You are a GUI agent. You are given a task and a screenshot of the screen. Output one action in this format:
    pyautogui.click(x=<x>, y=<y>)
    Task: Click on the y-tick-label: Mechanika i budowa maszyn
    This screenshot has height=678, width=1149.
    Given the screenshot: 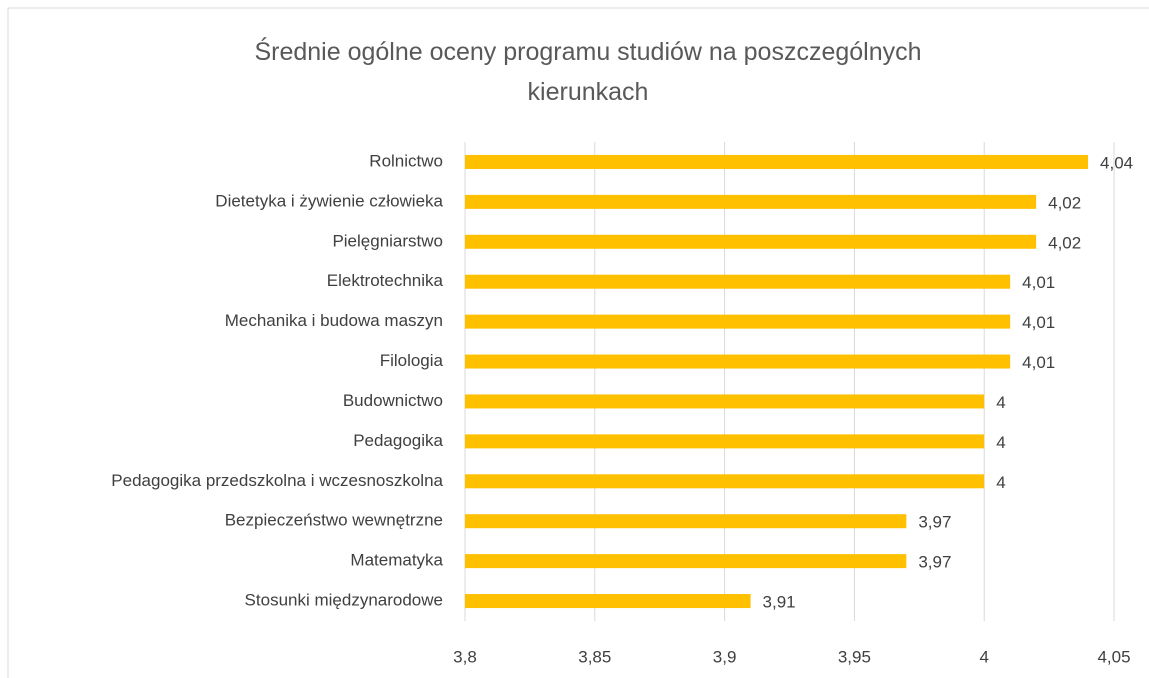 What is the action you would take?
    pyautogui.click(x=334, y=320)
    